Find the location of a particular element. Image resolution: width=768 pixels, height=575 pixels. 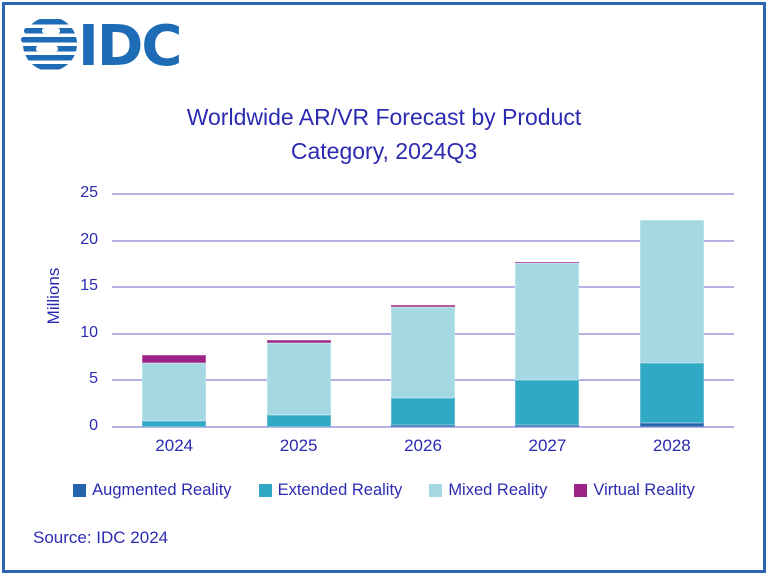

x-tick-label-2025: 2025 is located at coordinates (298, 445).